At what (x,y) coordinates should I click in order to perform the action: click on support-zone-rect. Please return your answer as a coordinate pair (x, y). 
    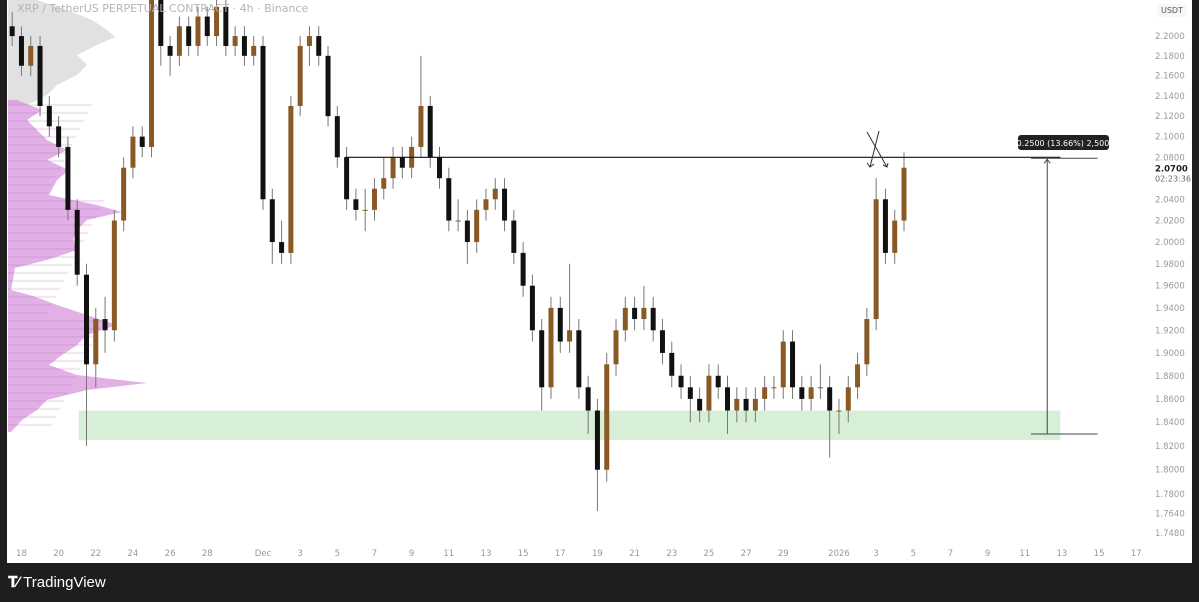
    Looking at the image, I should click on (569, 425).